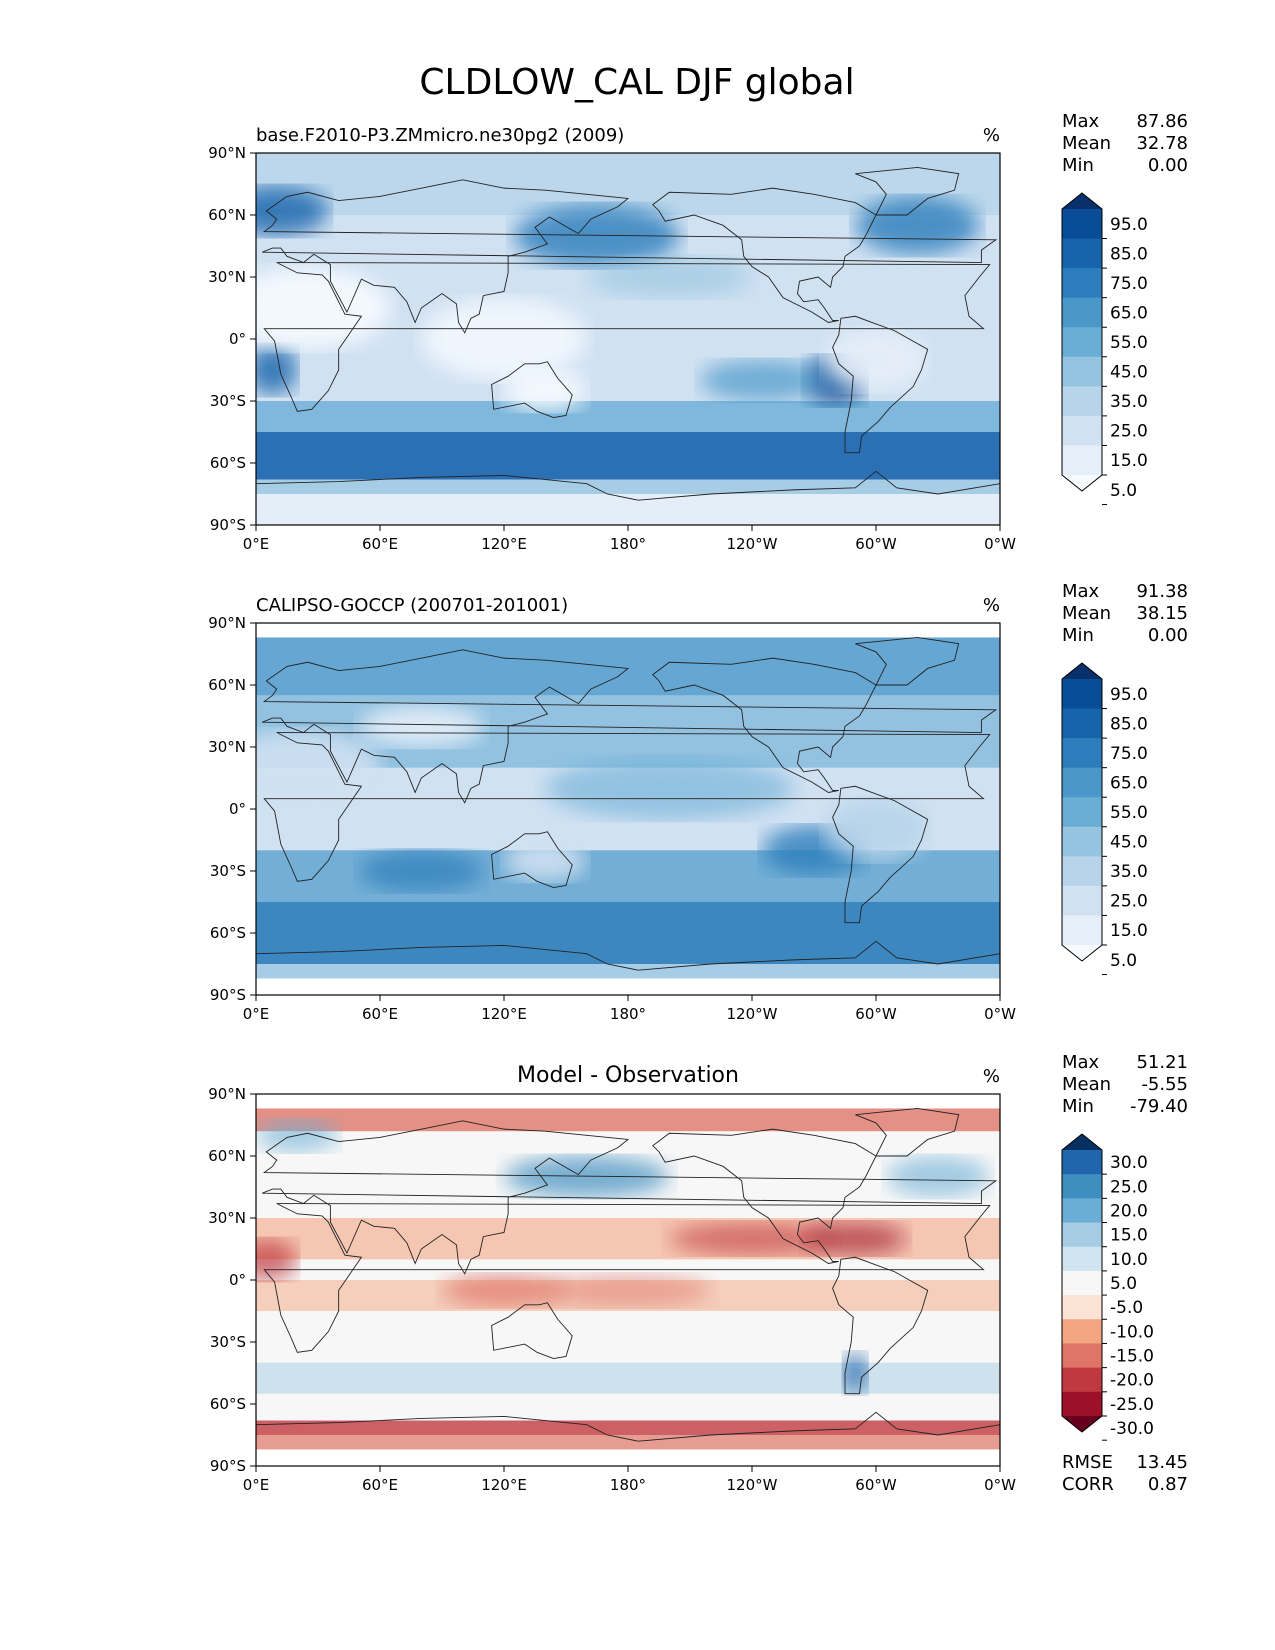 The width and height of the screenshot is (1275, 1650). What do you see at coordinates (1159, 1106) in the screenshot?
I see `stat-value: -79.40` at bounding box center [1159, 1106].